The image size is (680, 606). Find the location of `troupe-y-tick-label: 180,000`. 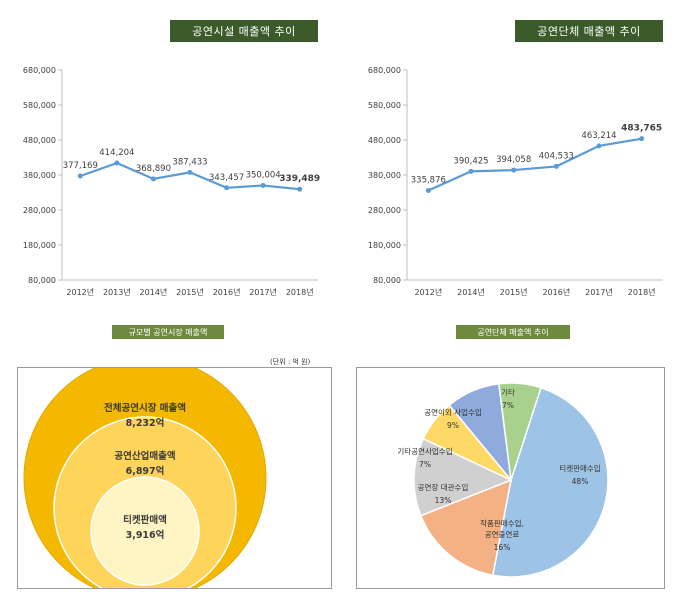

troupe-y-tick-label: 180,000 is located at coordinates (384, 245).